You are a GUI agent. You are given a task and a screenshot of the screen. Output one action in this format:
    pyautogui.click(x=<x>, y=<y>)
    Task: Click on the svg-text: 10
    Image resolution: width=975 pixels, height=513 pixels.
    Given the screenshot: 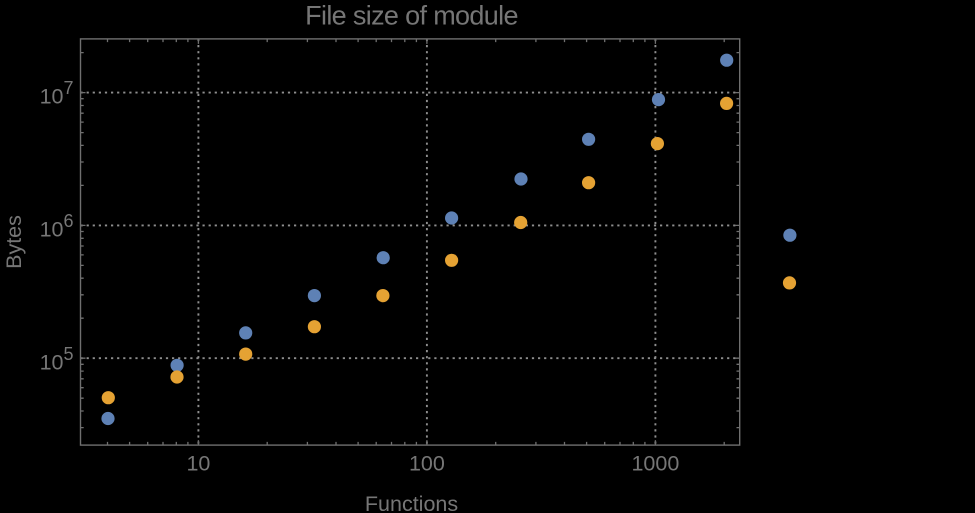 What is the action you would take?
    pyautogui.click(x=198, y=464)
    